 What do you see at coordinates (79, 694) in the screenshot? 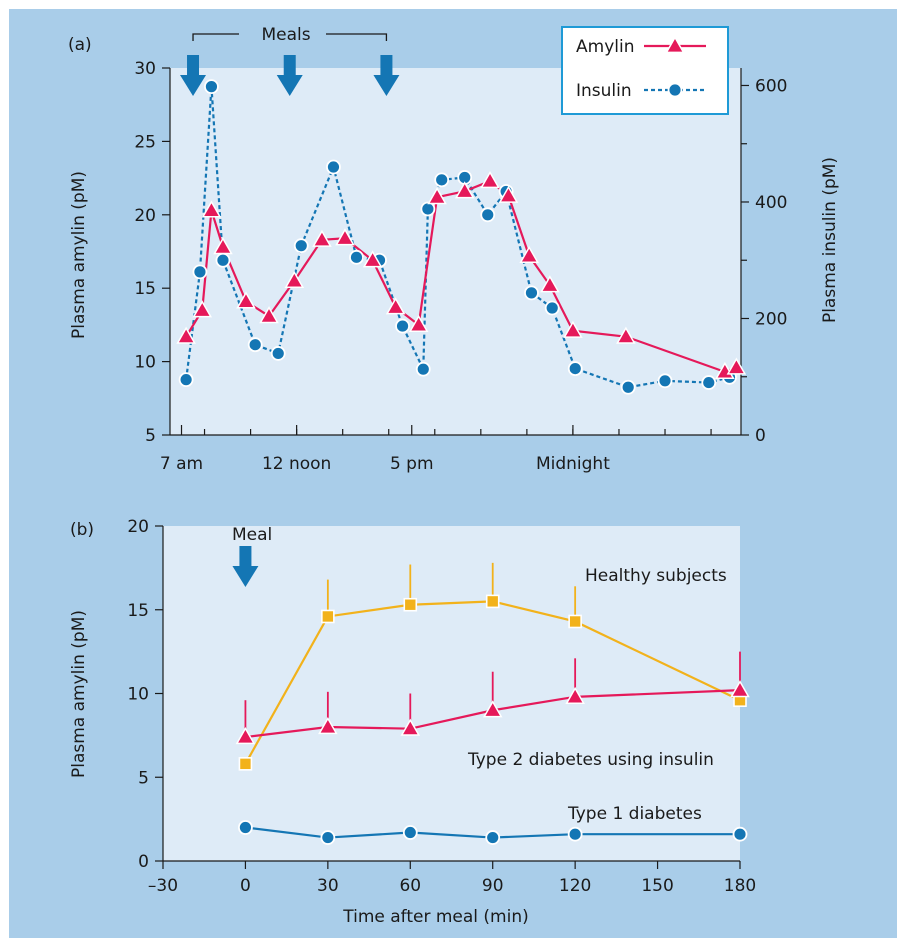
I see `panel-b-y-axis-label: Plasma amylin (pM)` at bounding box center [79, 694].